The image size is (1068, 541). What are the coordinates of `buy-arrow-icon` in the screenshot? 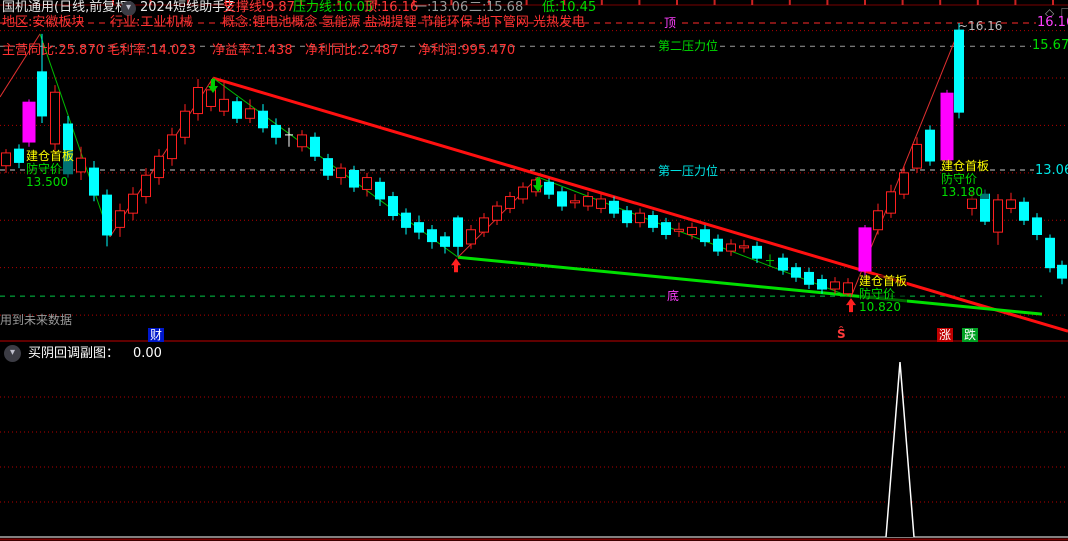 It's located at (851, 305).